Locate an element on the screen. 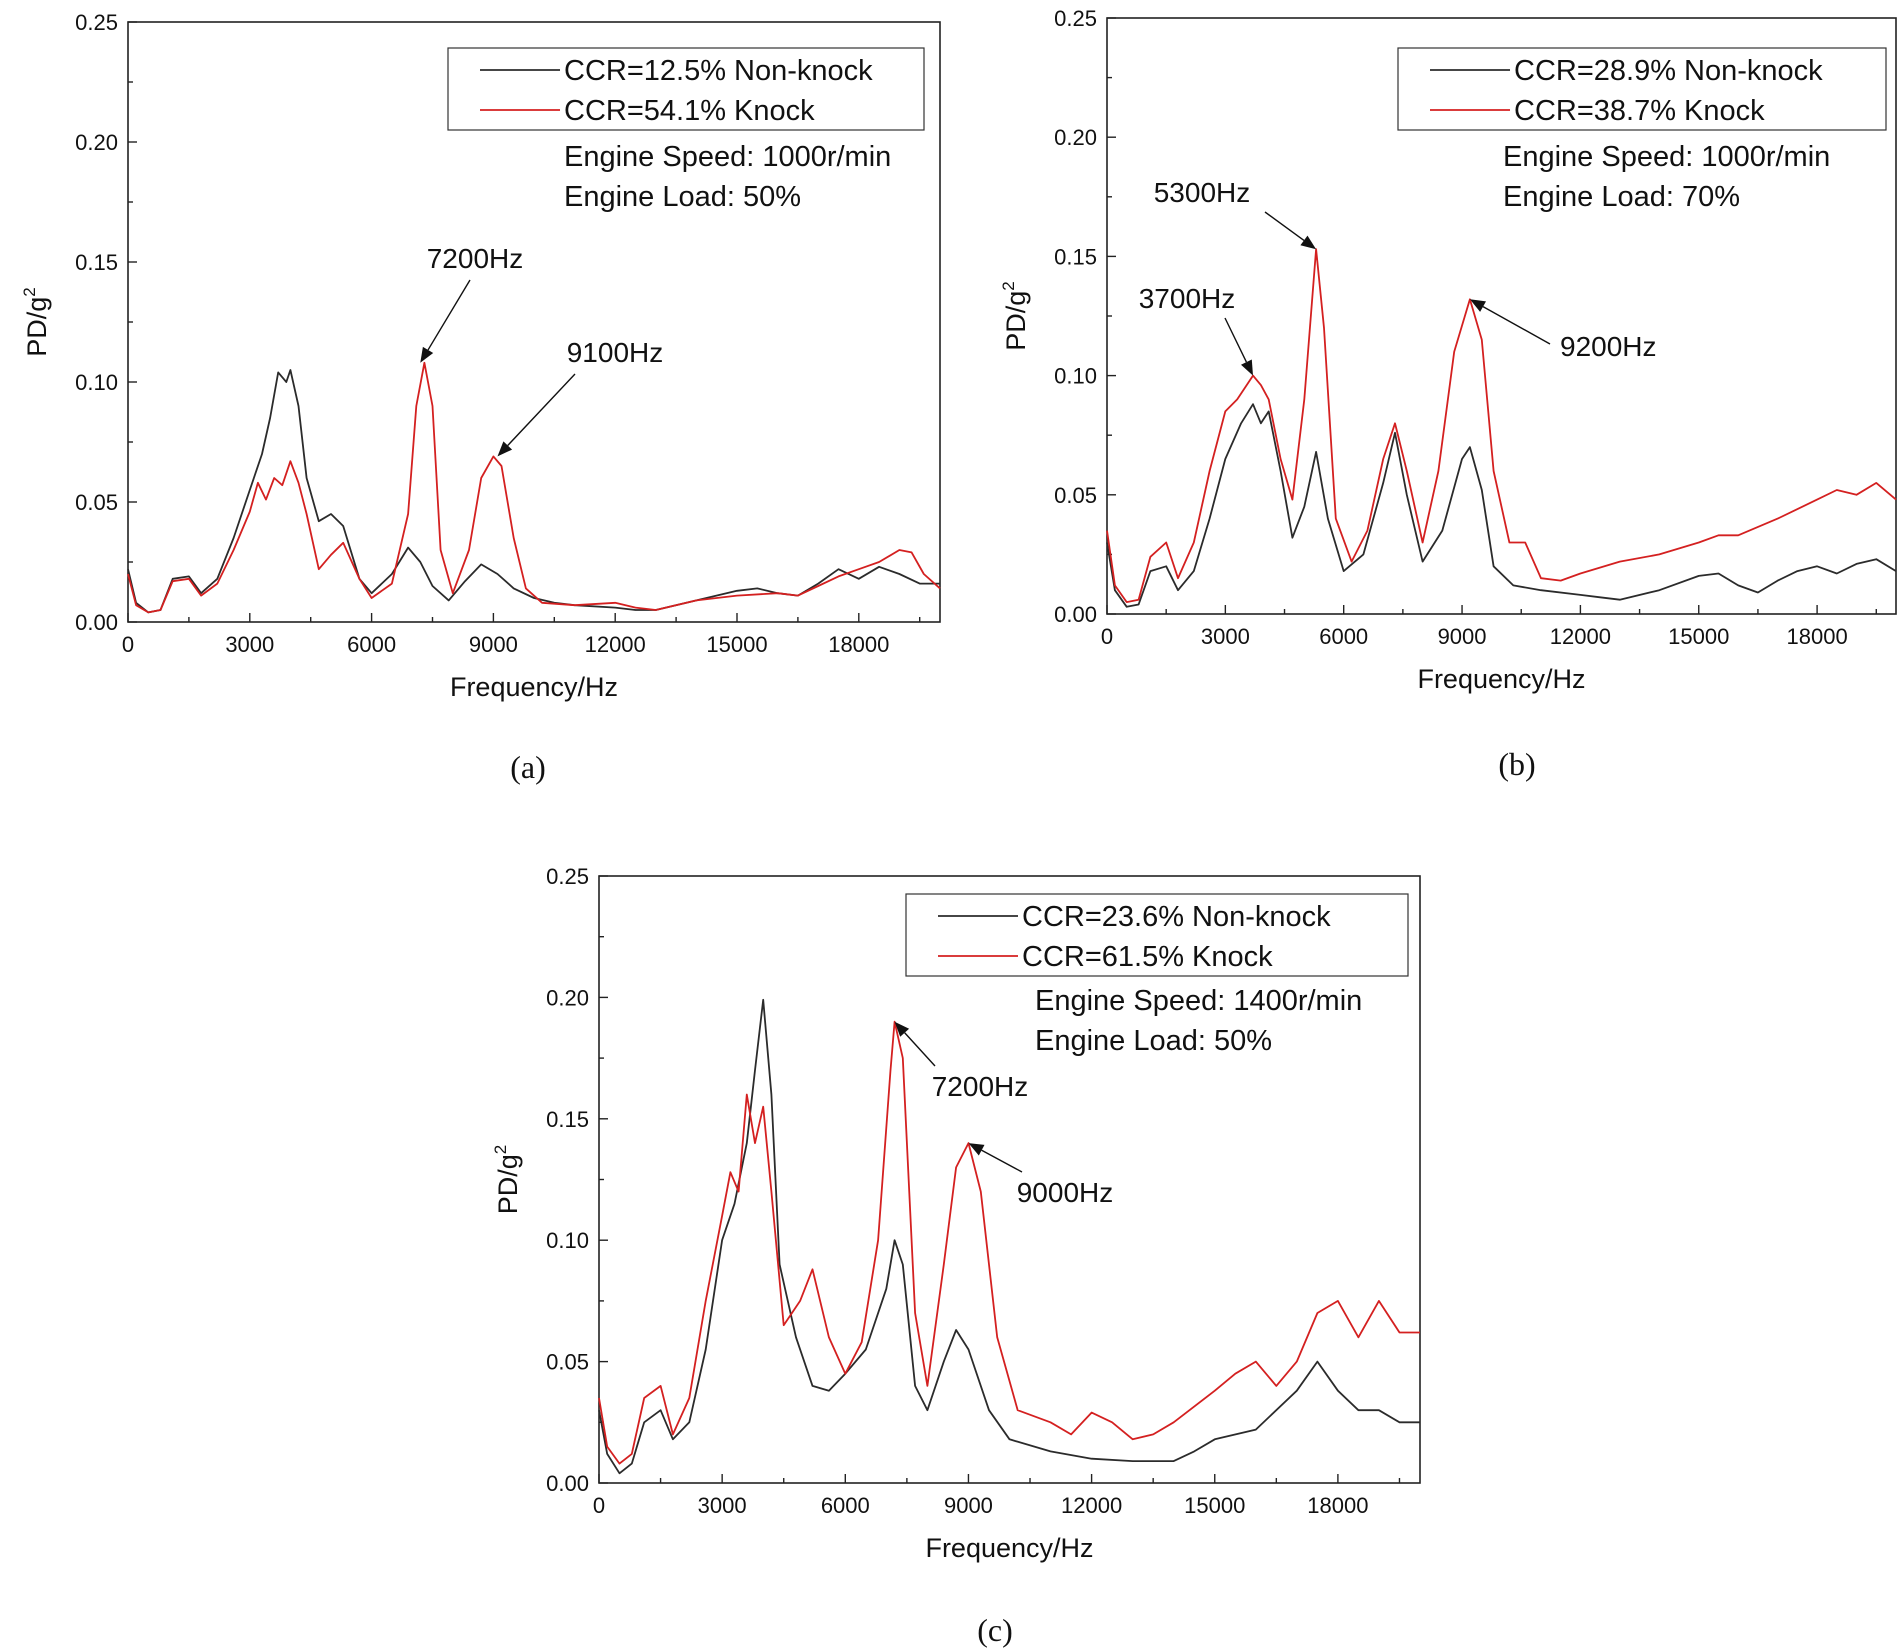 The width and height of the screenshot is (1904, 1652). legend: CCR=23.6% Non-knock CCR=61.5% Knock is located at coordinates (1157, 935).